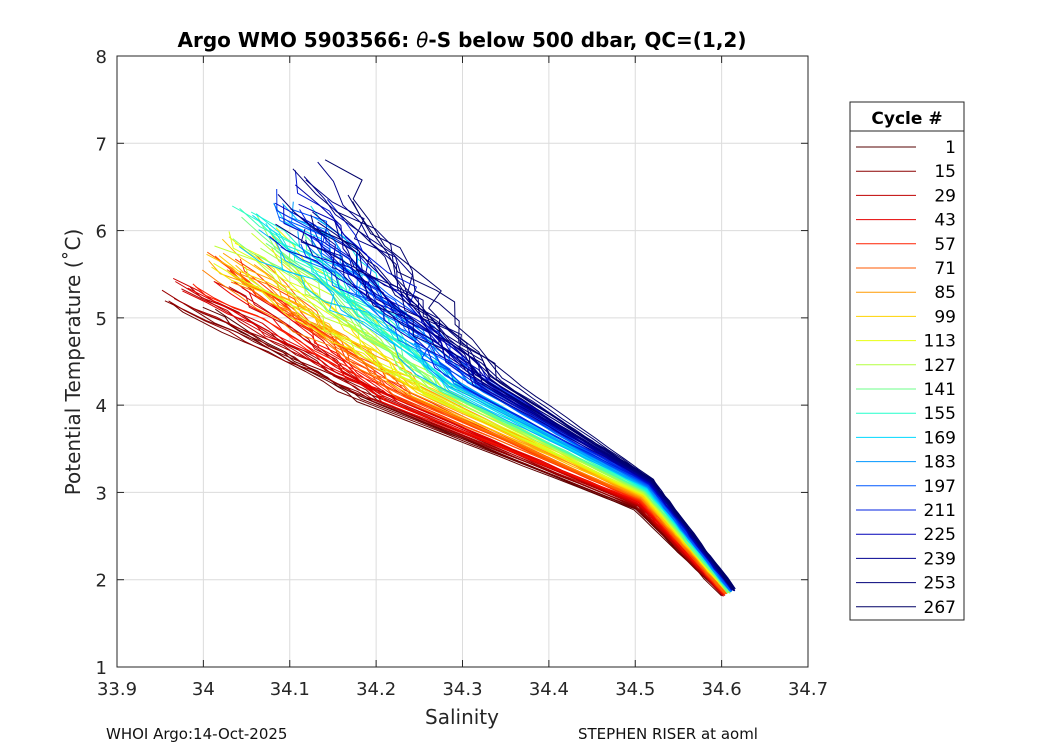 This screenshot has height=750, width=1050. I want to click on legend-label: 225, so click(940, 535).